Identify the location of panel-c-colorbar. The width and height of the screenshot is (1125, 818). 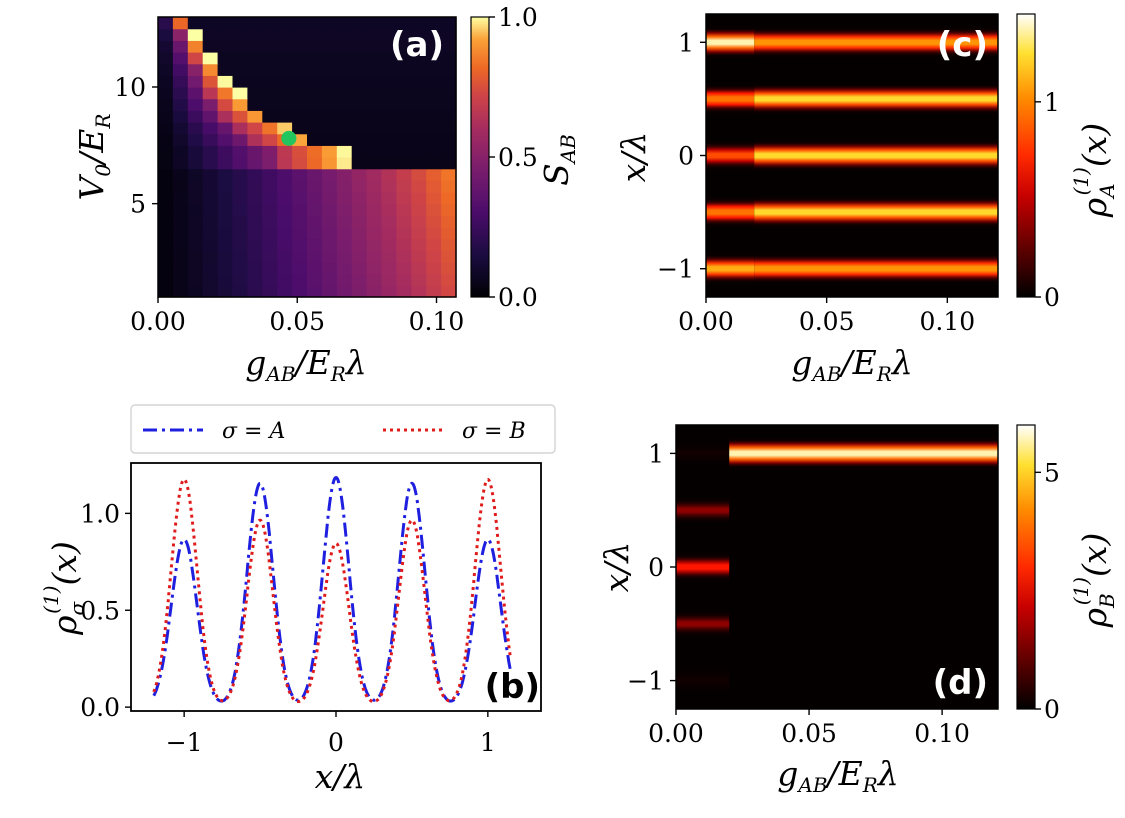
(1026, 155).